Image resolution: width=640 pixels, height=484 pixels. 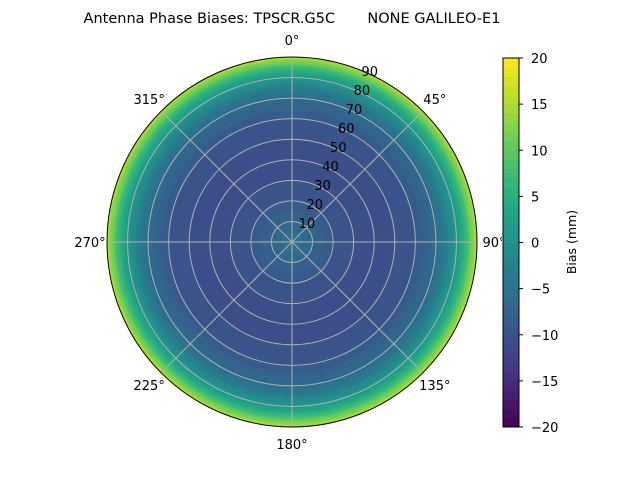 I want to click on radial-tick-label: 50, so click(x=338, y=148).